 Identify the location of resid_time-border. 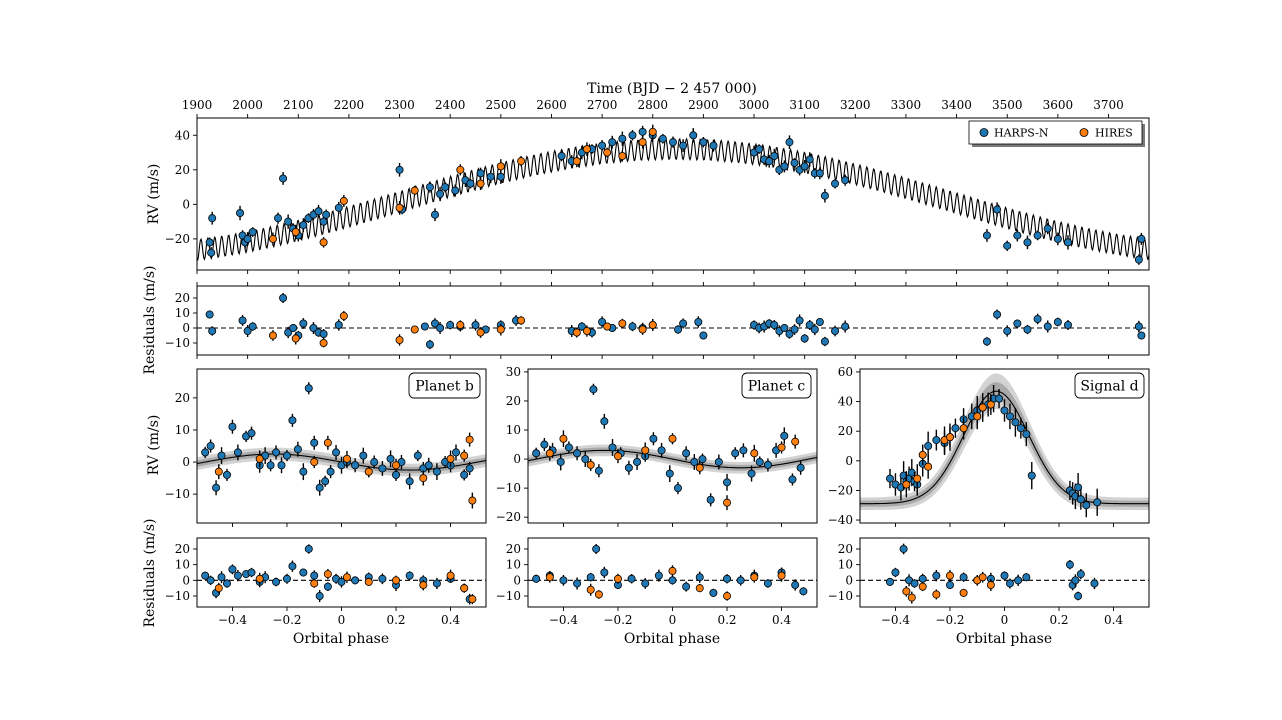
(673, 320).